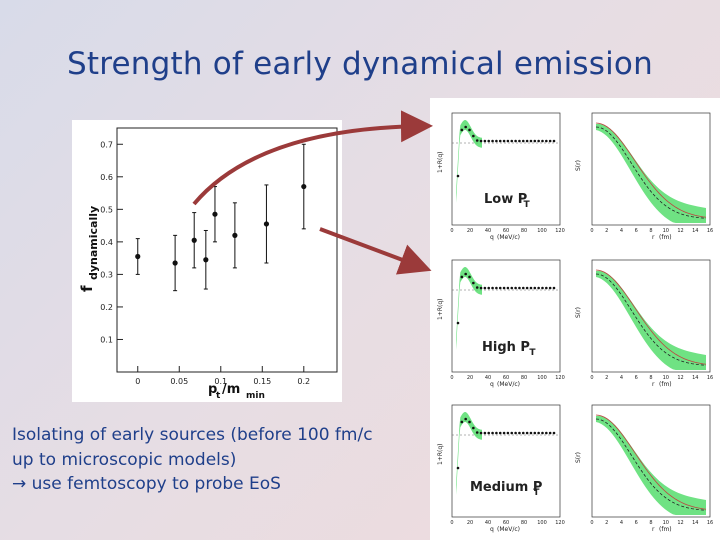 The width and height of the screenshot is (720, 540). What do you see at coordinates (505, 199) in the screenshot?
I see `panel-row-label: Low P` at bounding box center [505, 199].